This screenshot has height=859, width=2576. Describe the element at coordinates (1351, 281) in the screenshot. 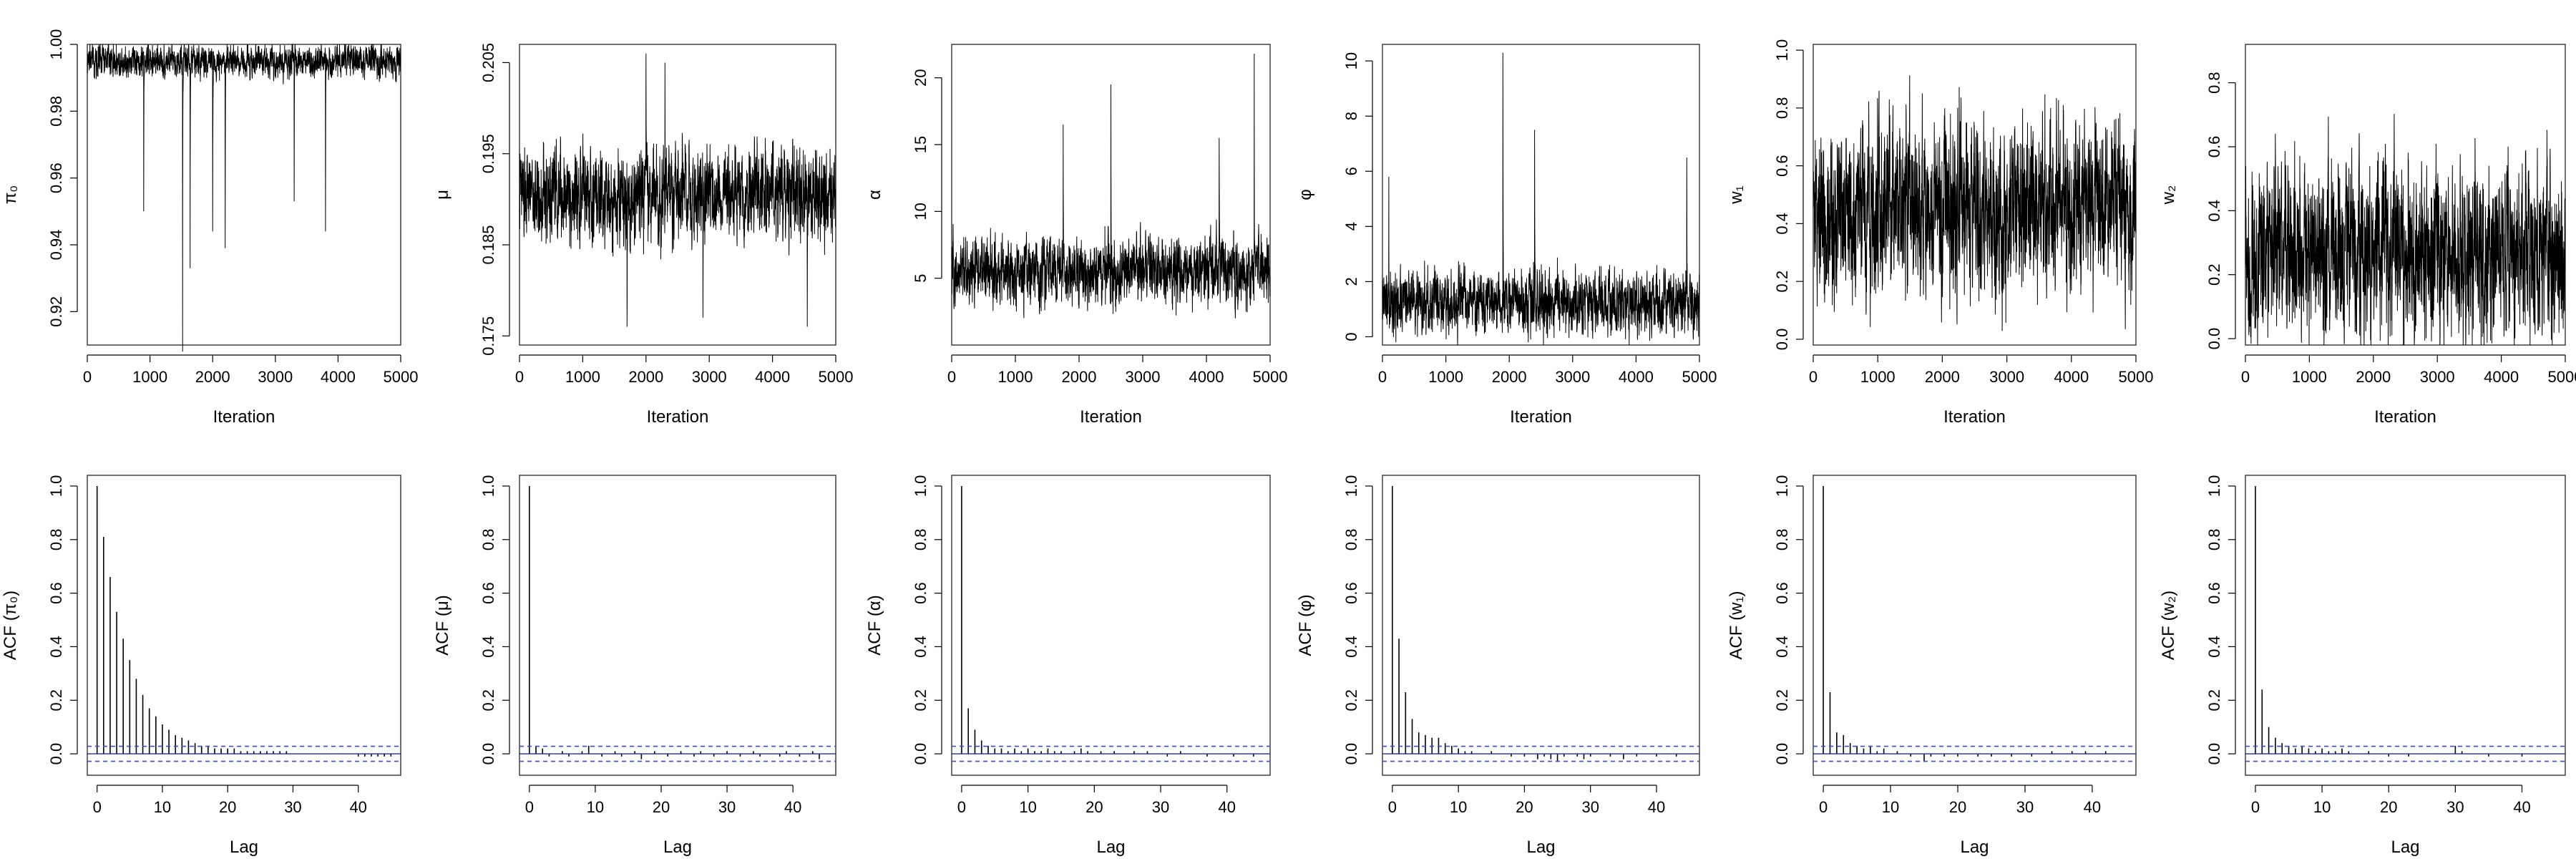

I see `y-tick-label: 2` at that location.